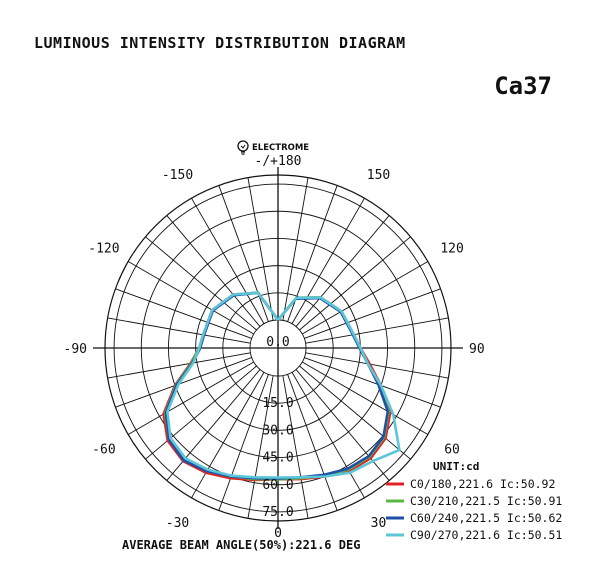 Image resolution: width=600 pixels, height=566 pixels. What do you see at coordinates (451, 249) in the screenshot?
I see `angle-label: 120` at bounding box center [451, 249].